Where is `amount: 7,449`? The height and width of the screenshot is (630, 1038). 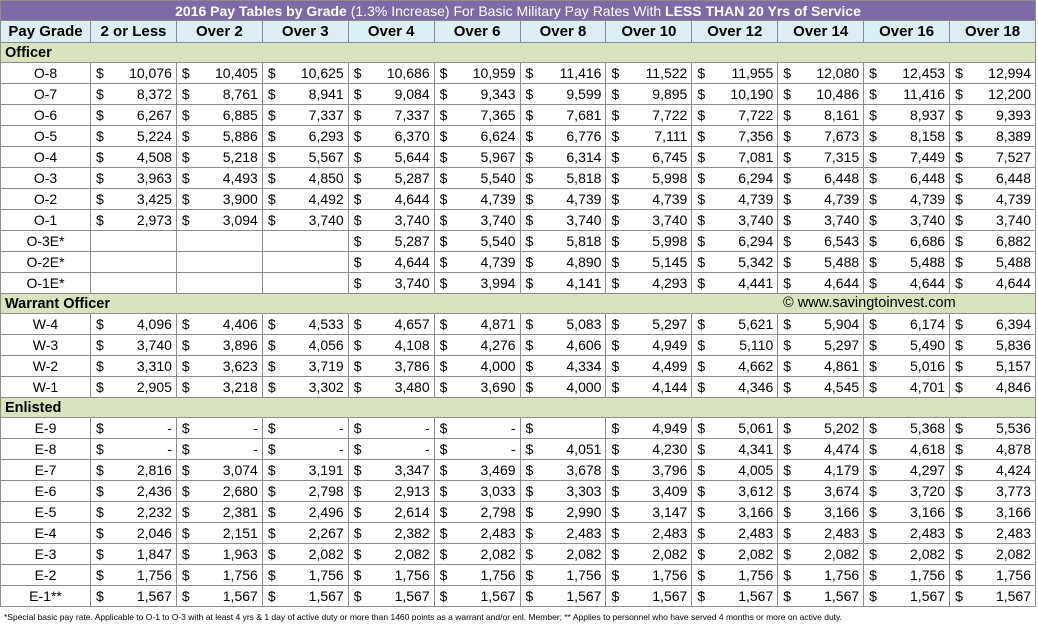 amount: 7,449 is located at coordinates (928, 157).